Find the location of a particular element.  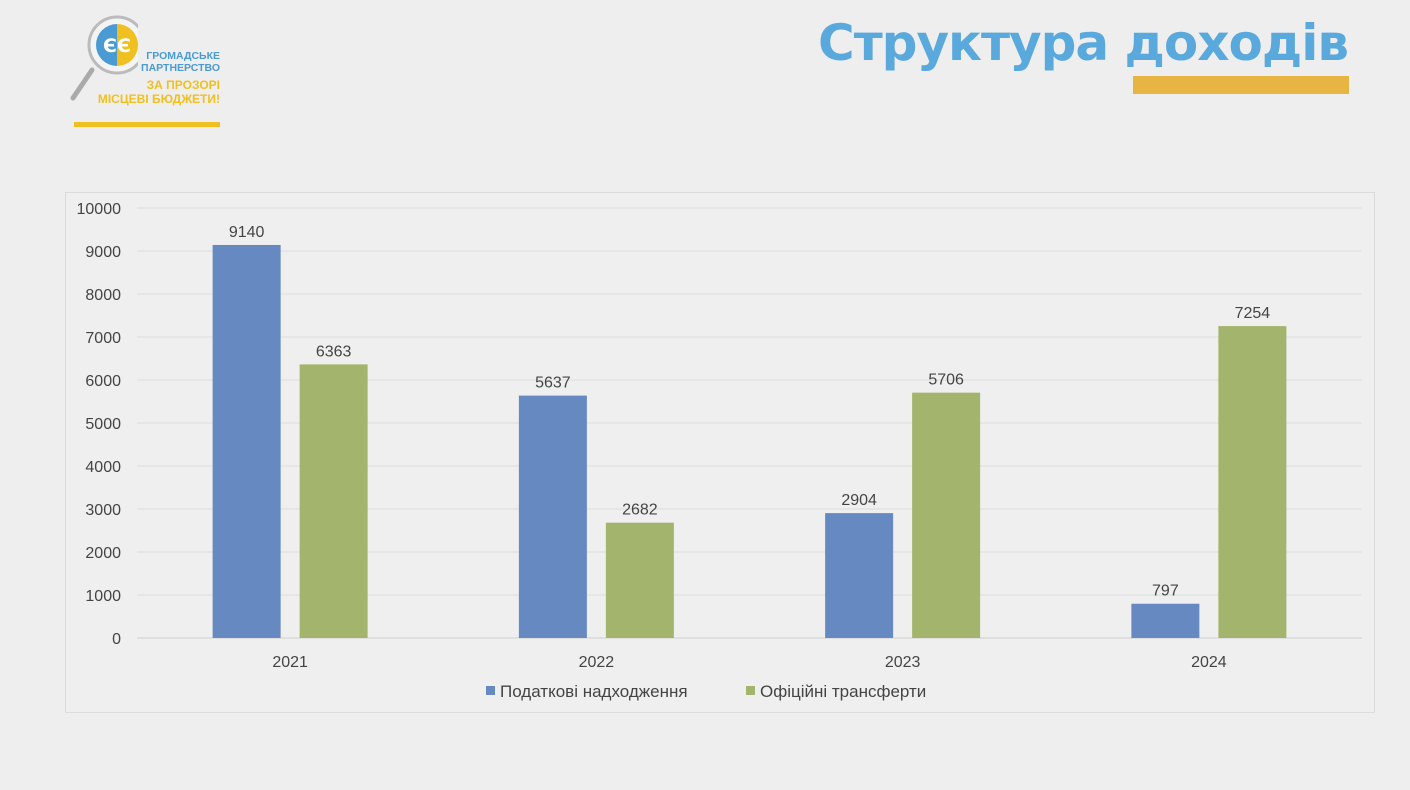

logo-line: Громадське is located at coordinates (183, 56).